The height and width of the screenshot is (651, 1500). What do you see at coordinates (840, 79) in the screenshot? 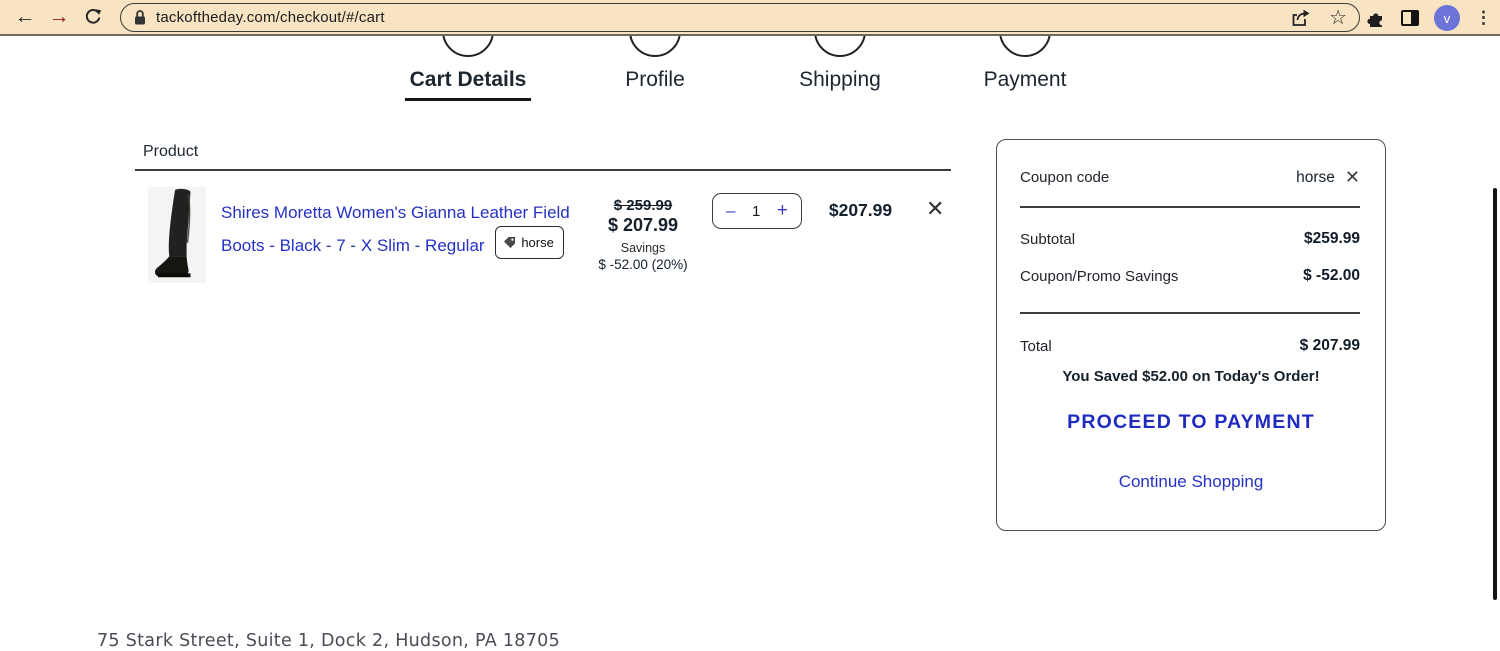
I see `tab-shipping: Shipping` at bounding box center [840, 79].